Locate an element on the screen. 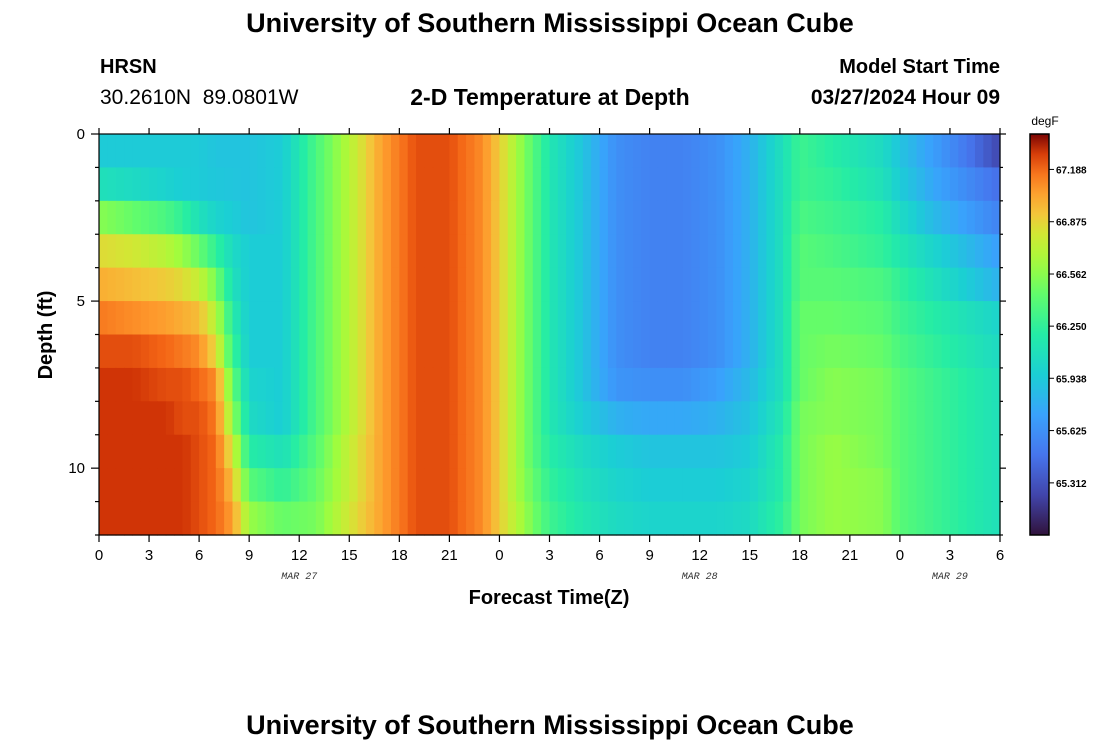 This screenshot has height=750, width=1100. station-coords: 30.2610N 89.0801W is located at coordinates (199, 97).